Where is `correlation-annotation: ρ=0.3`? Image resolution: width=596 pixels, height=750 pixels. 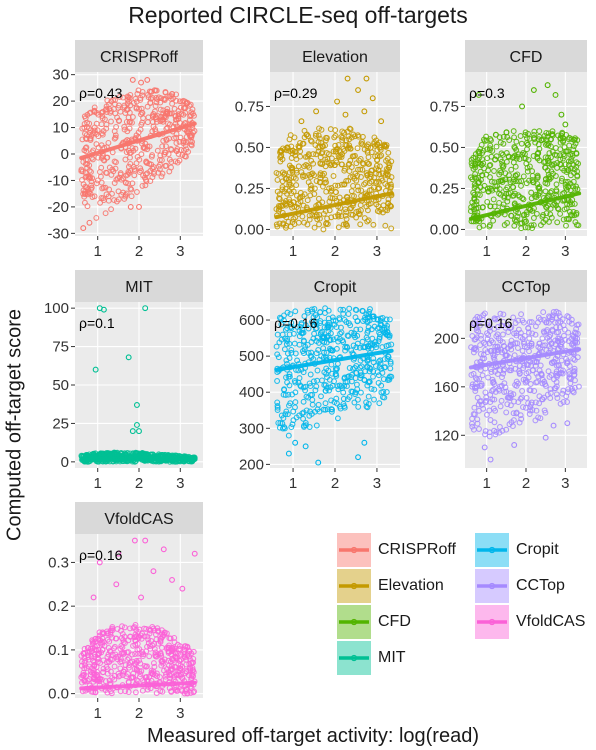
correlation-annotation: ρ=0.3 is located at coordinates (487, 93).